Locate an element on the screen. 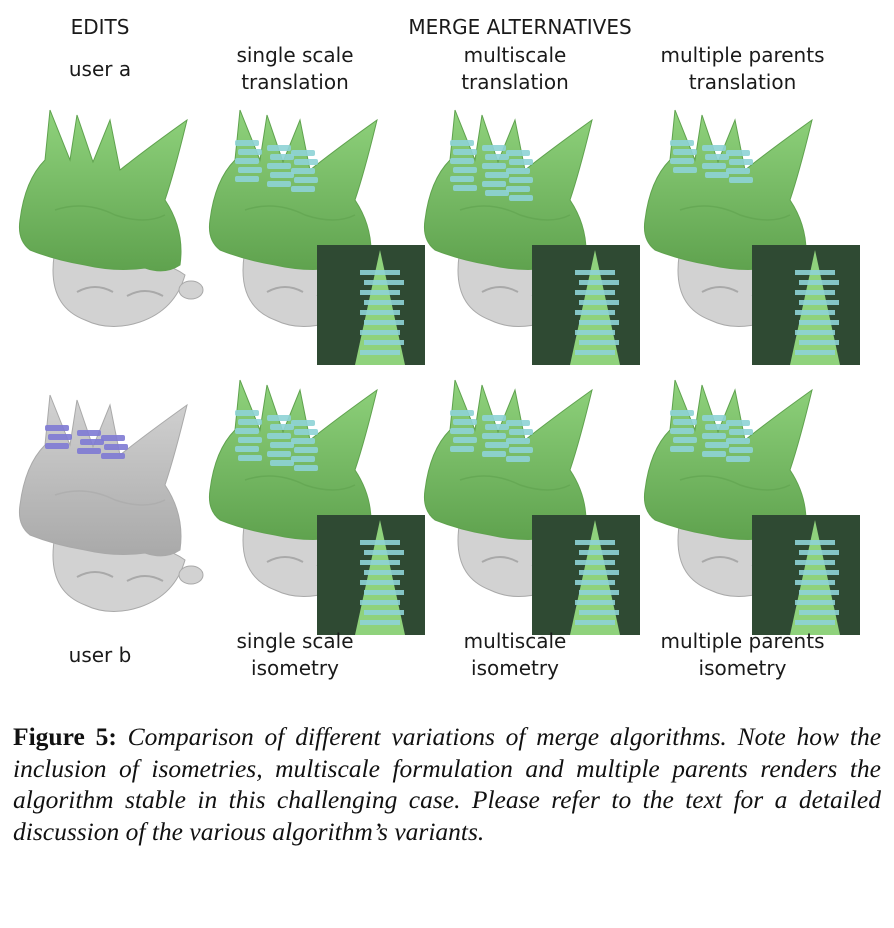  edits-header: EDITS is located at coordinates (100, 27).